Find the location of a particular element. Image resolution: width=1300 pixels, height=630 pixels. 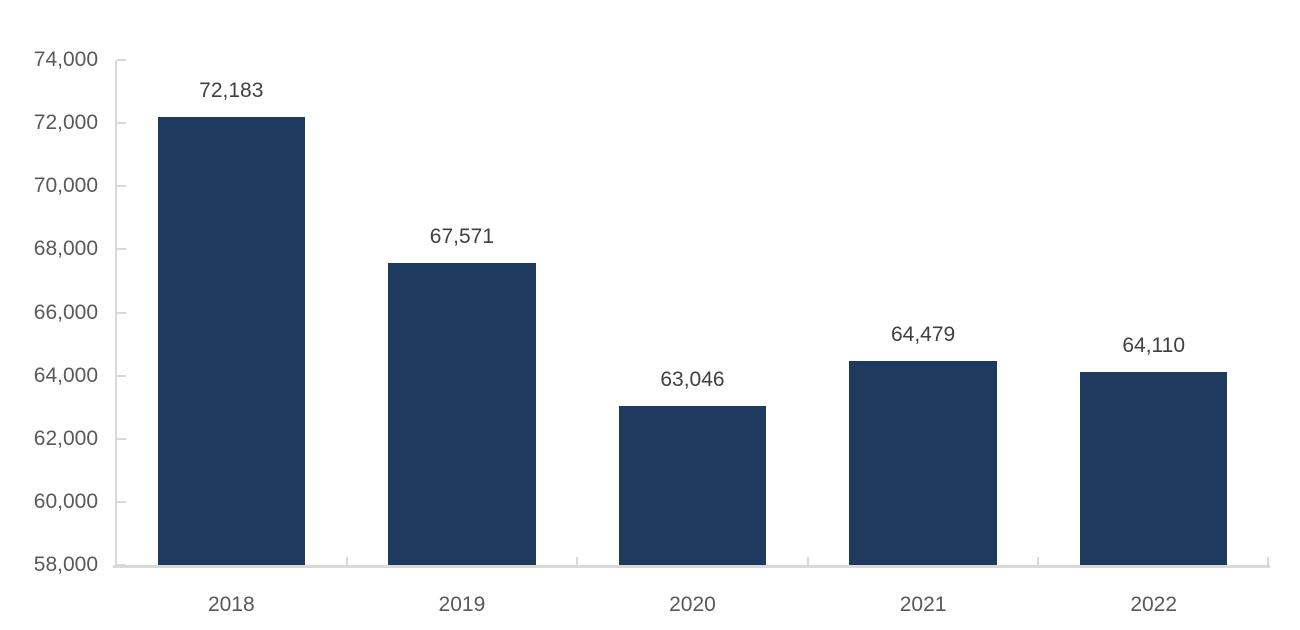

y-axis-tick-label: 70,000 is located at coordinates (65, 186).